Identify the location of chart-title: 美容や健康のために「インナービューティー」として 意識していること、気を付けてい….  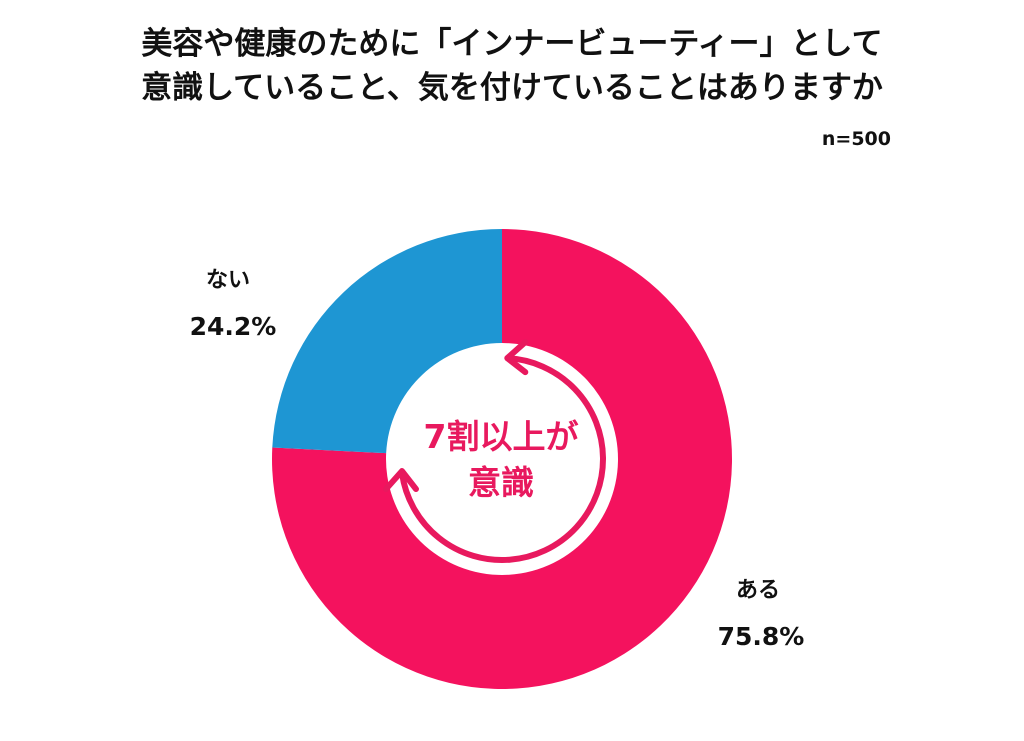
(512, 66).